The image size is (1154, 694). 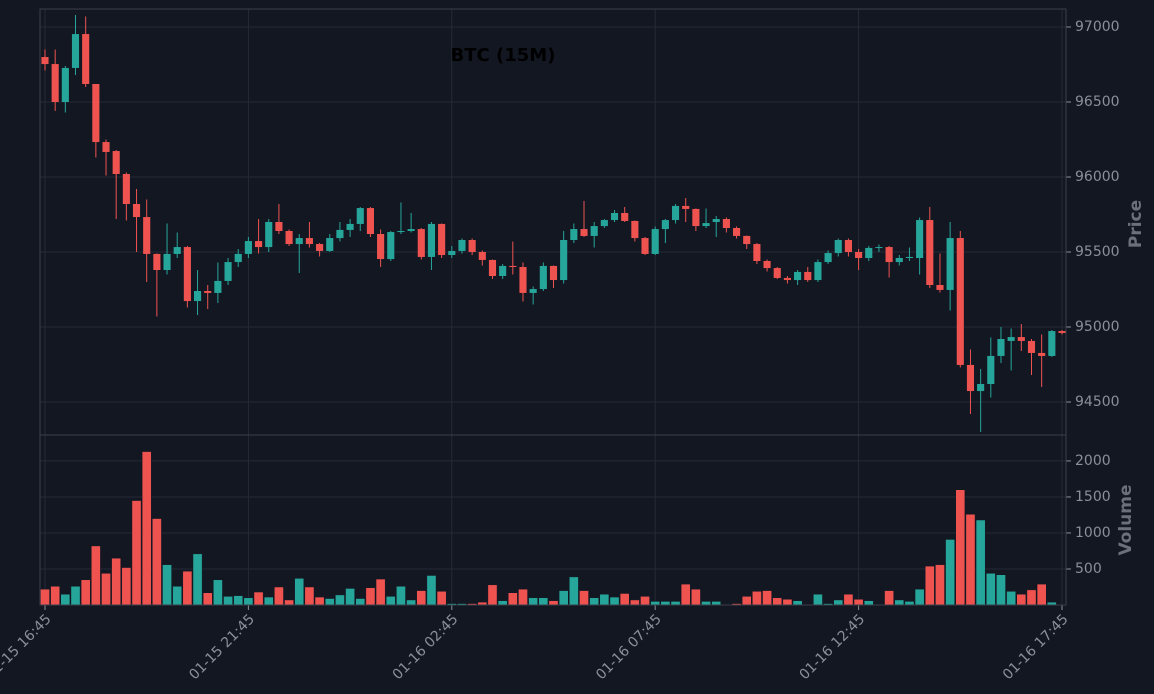 I want to click on volume-axis-label: Volume, so click(x=1126, y=519).